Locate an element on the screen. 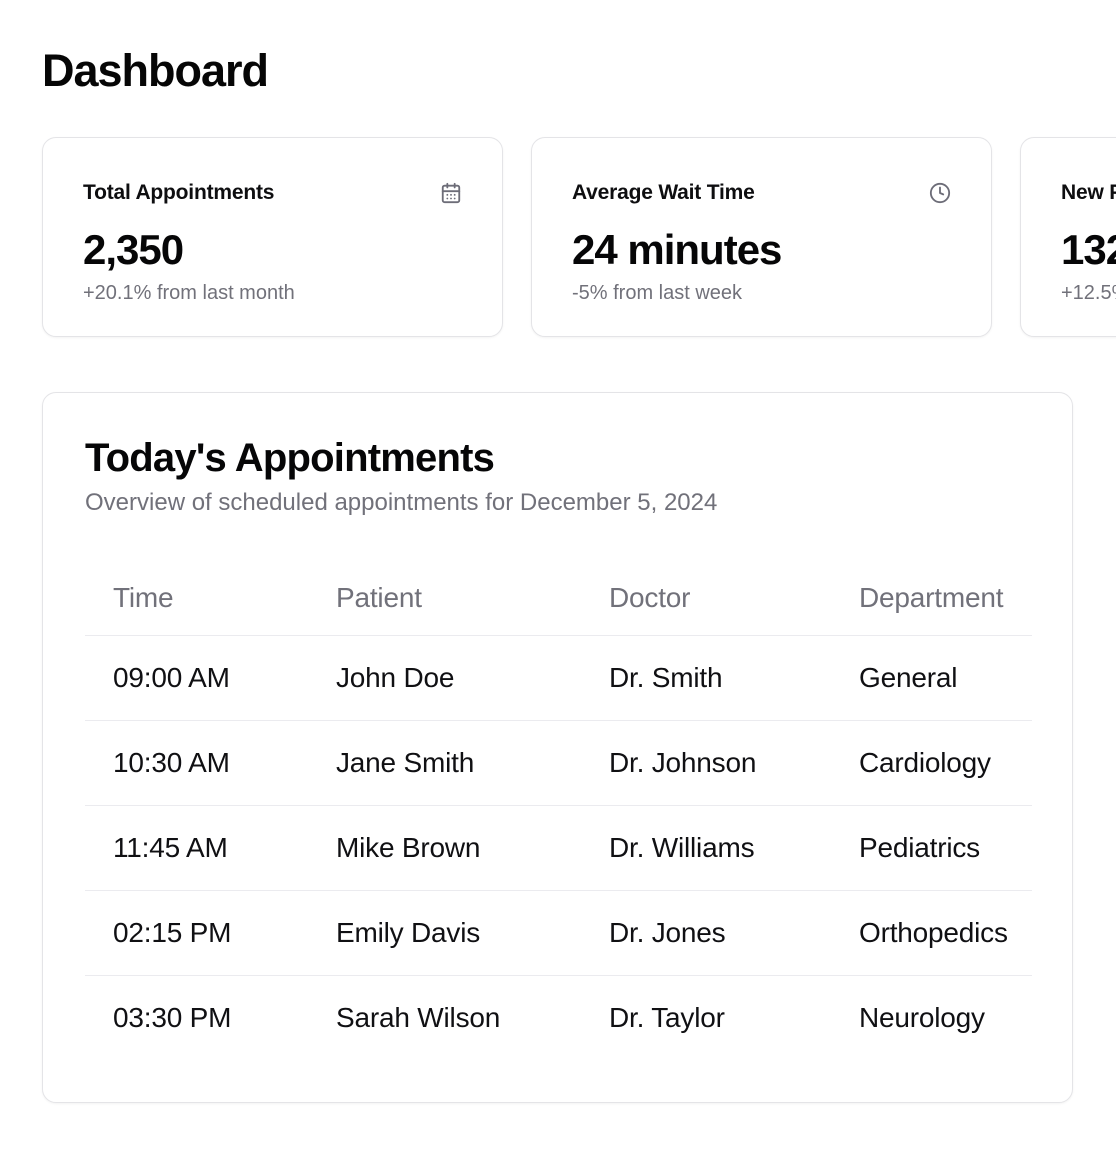 The image size is (1116, 1159). stat-change: -5% from last week is located at coordinates (657, 293).